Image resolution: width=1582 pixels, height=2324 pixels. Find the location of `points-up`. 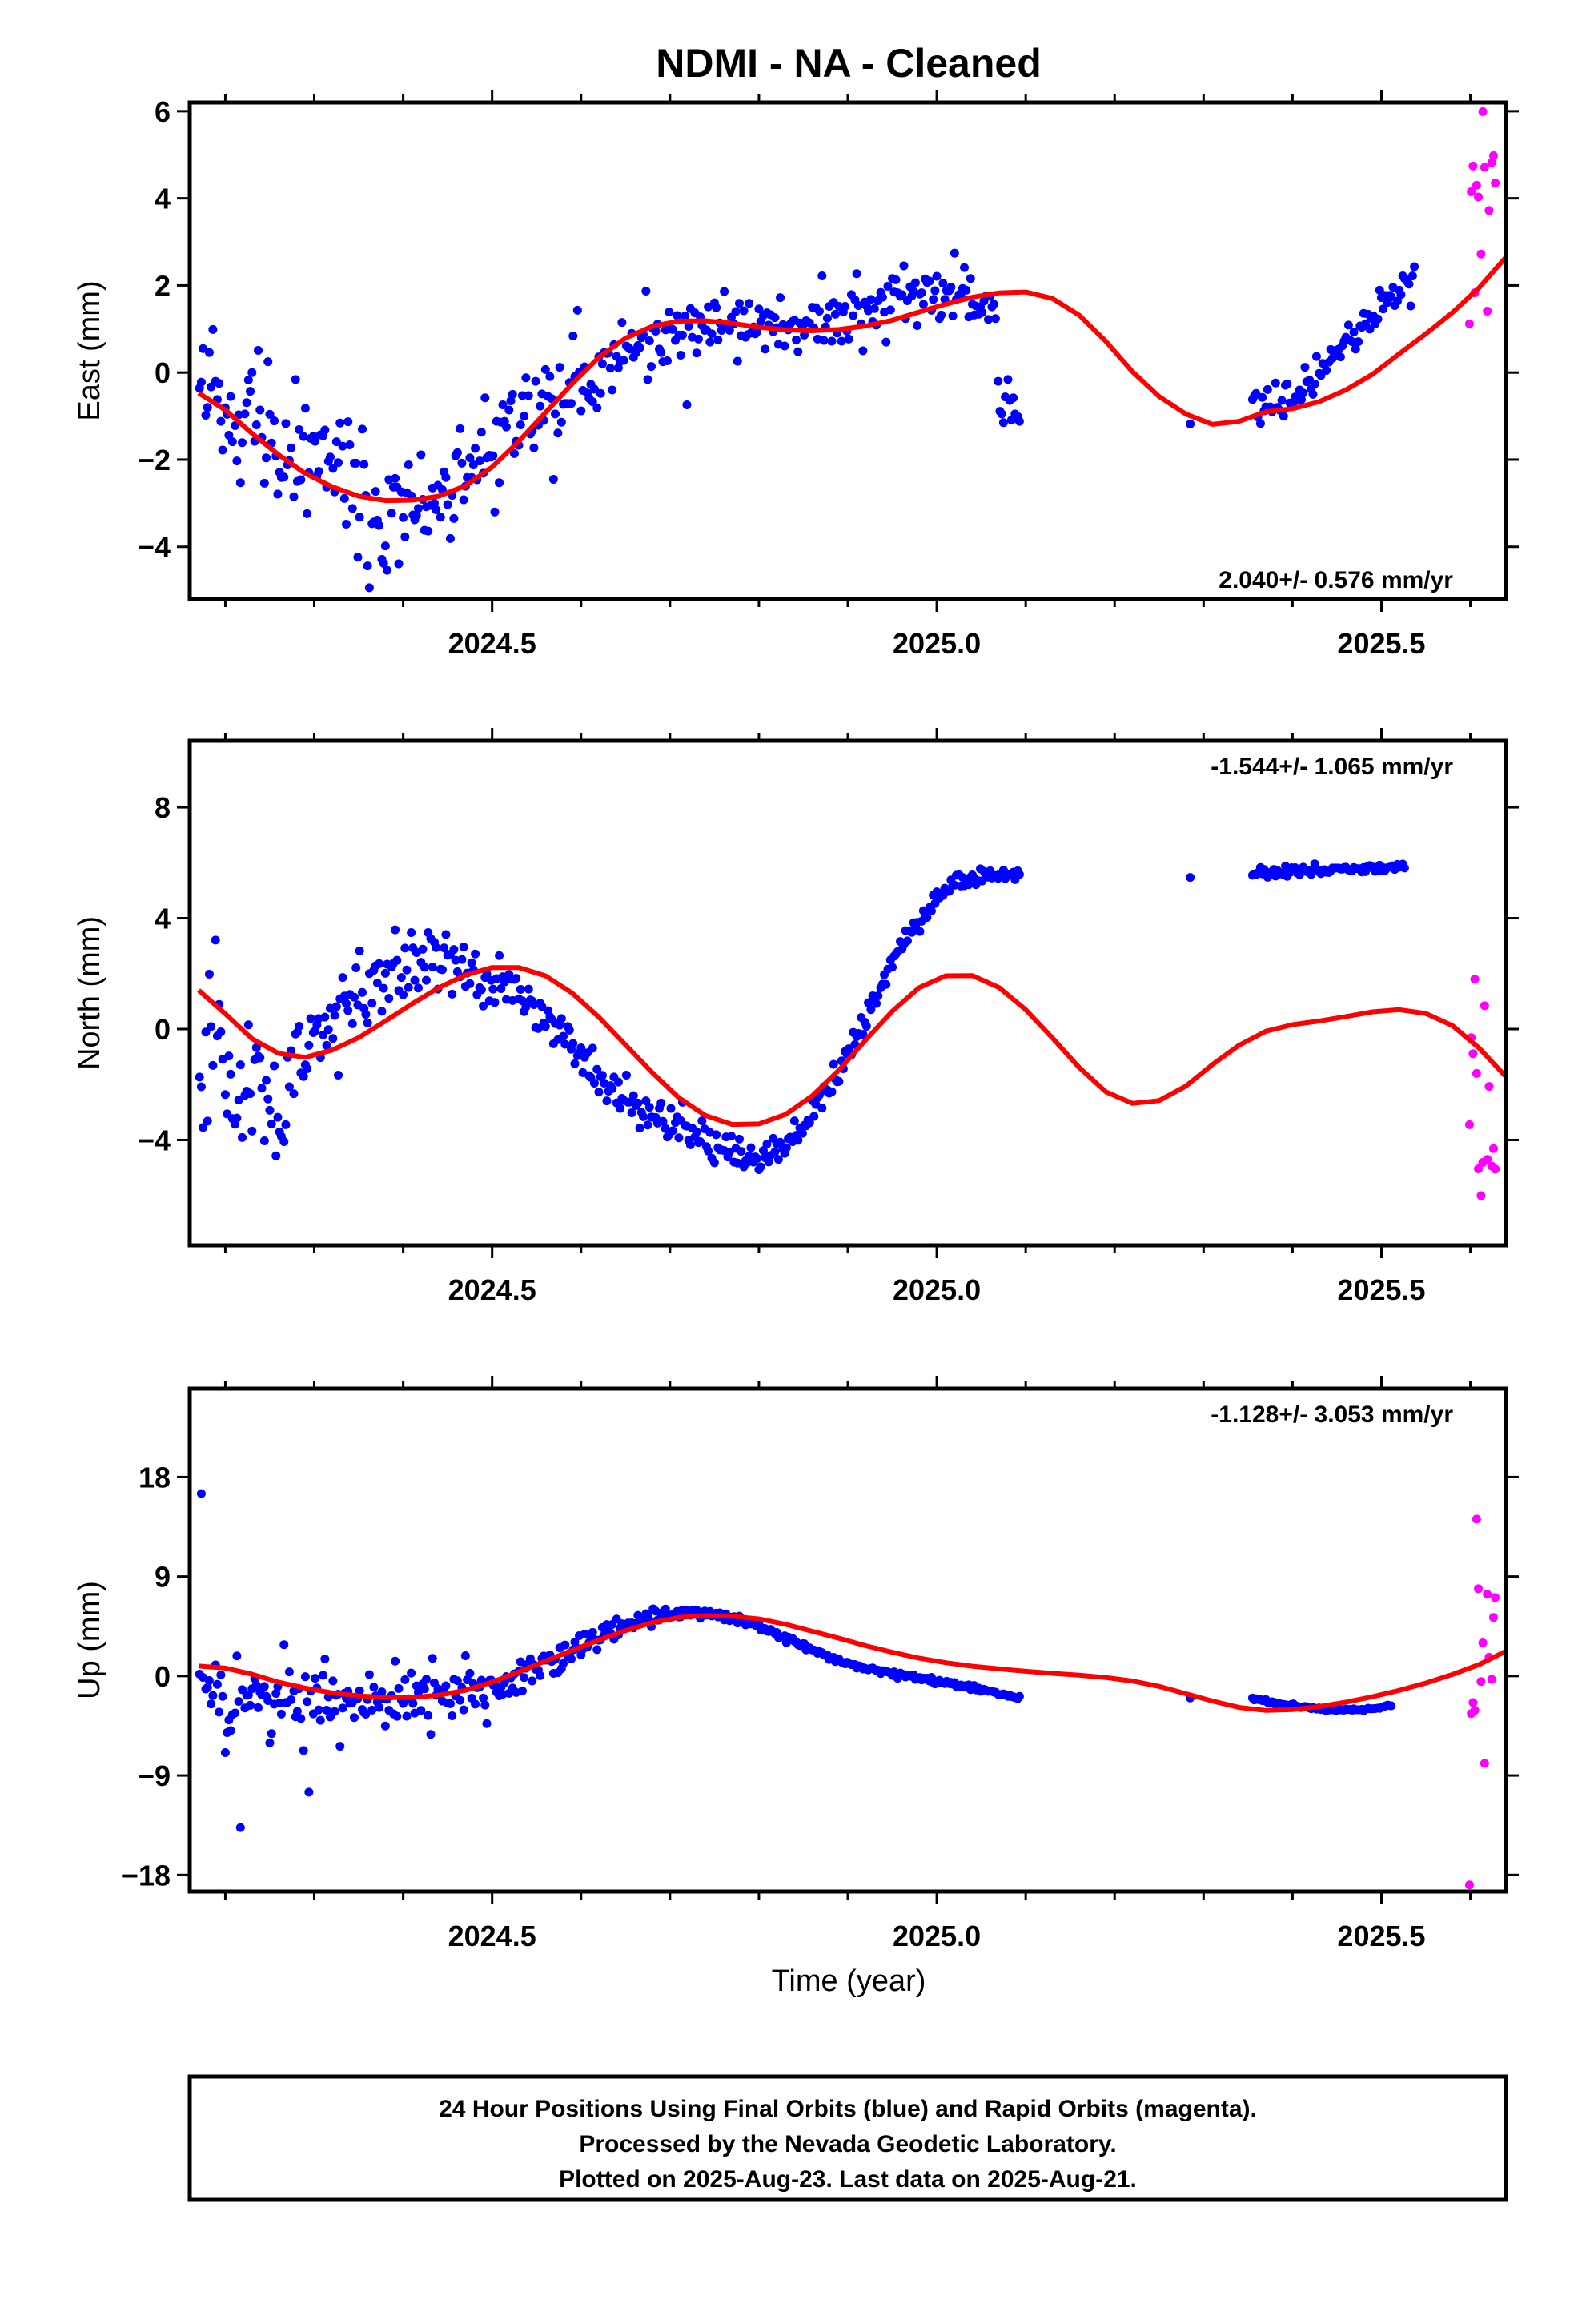

points-up is located at coordinates (847, 1689).